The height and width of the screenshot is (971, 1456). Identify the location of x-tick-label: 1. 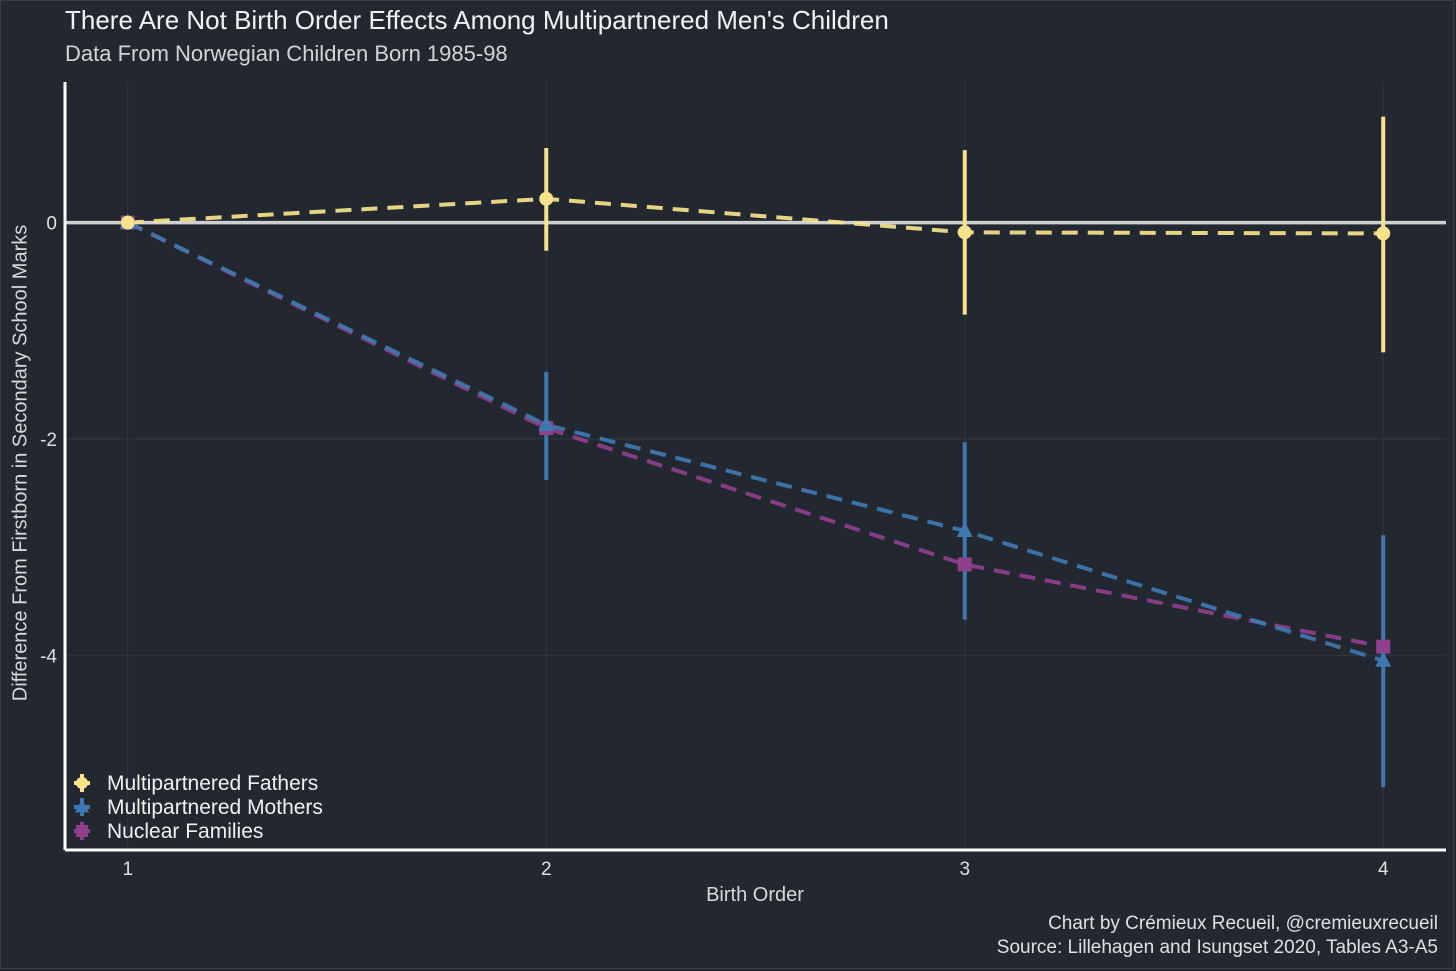
(127, 869).